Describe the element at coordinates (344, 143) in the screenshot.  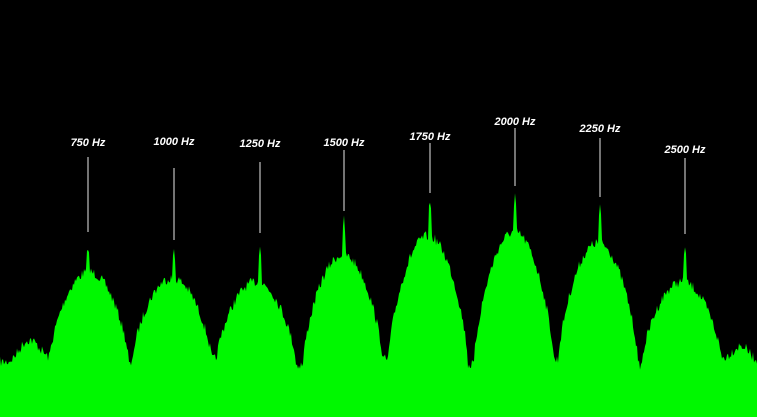
I see `peak-label: 1500 Hz` at that location.